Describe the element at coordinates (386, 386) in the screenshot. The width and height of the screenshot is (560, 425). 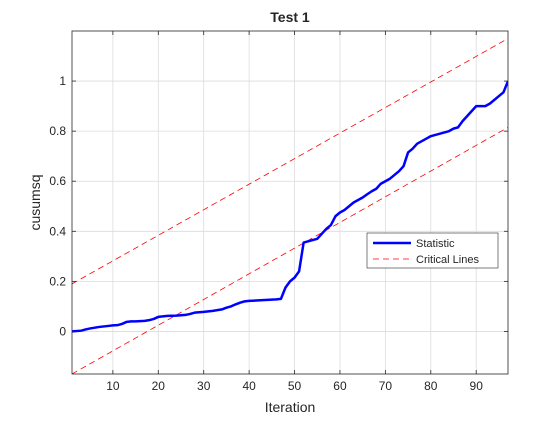
I see `x-tick-label: 70` at that location.